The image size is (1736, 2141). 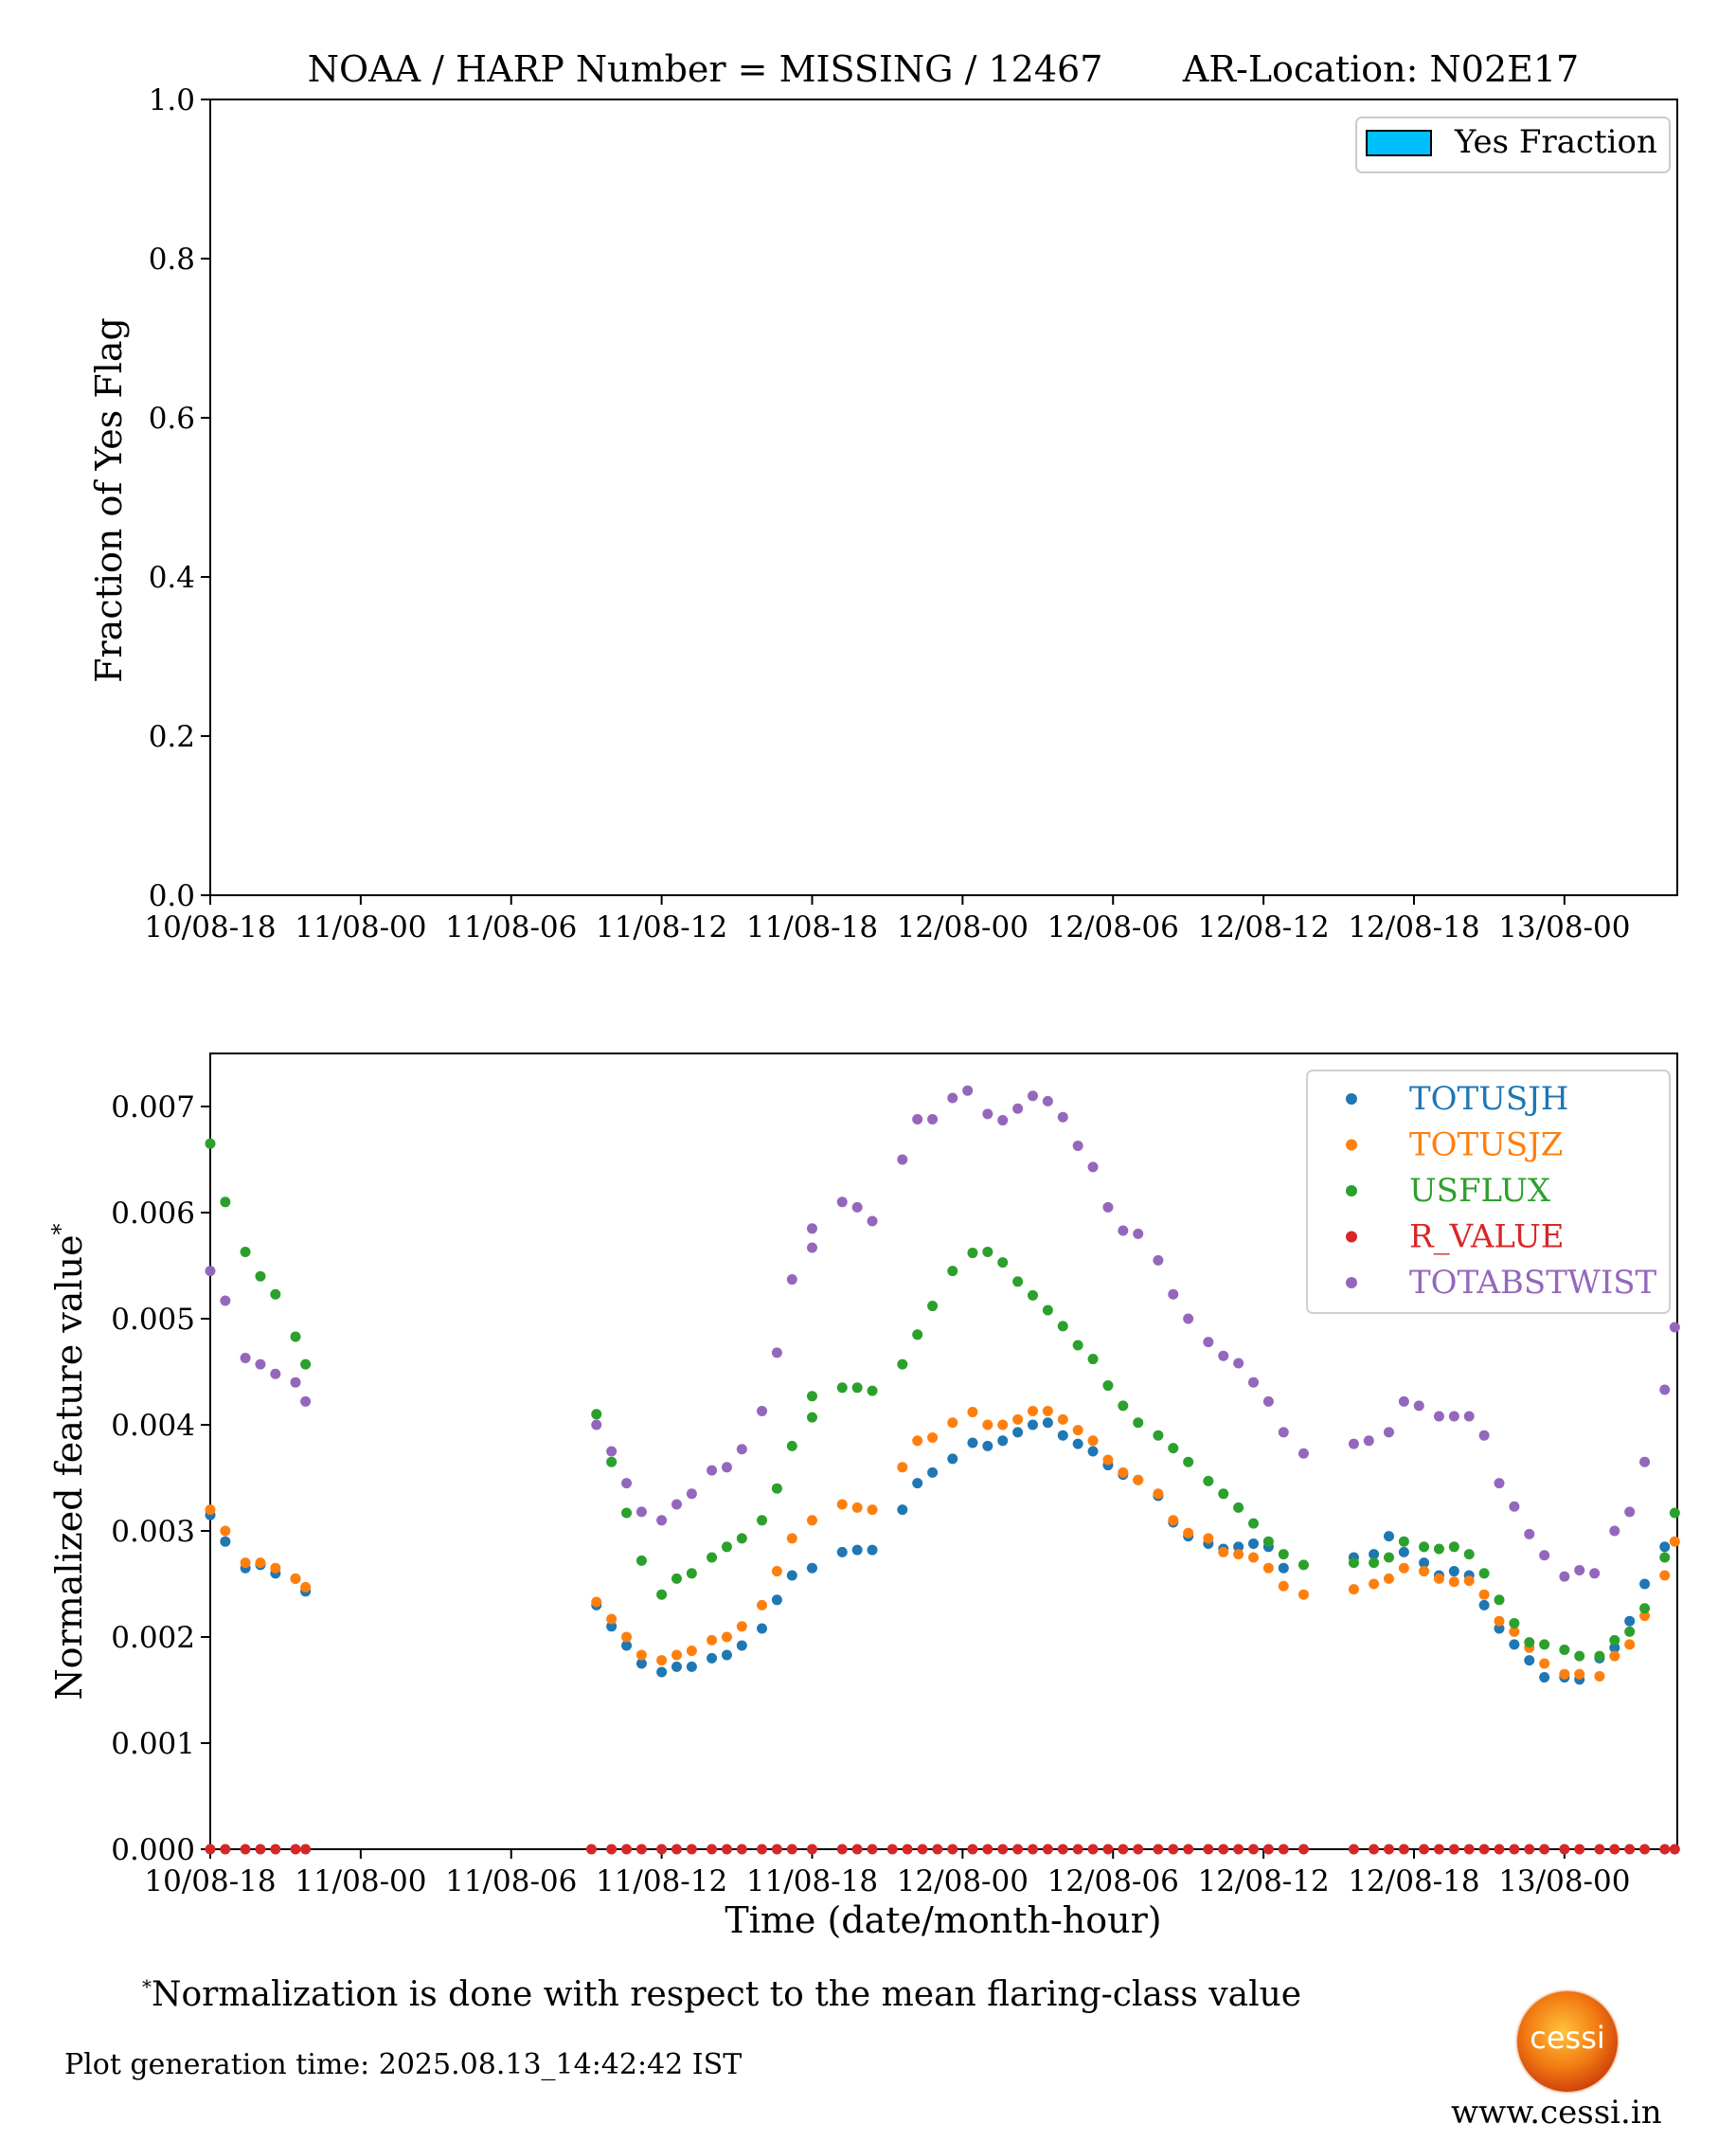 I want to click on feature-y-axis-label-text: Normalized feature value, so click(x=69, y=1467).